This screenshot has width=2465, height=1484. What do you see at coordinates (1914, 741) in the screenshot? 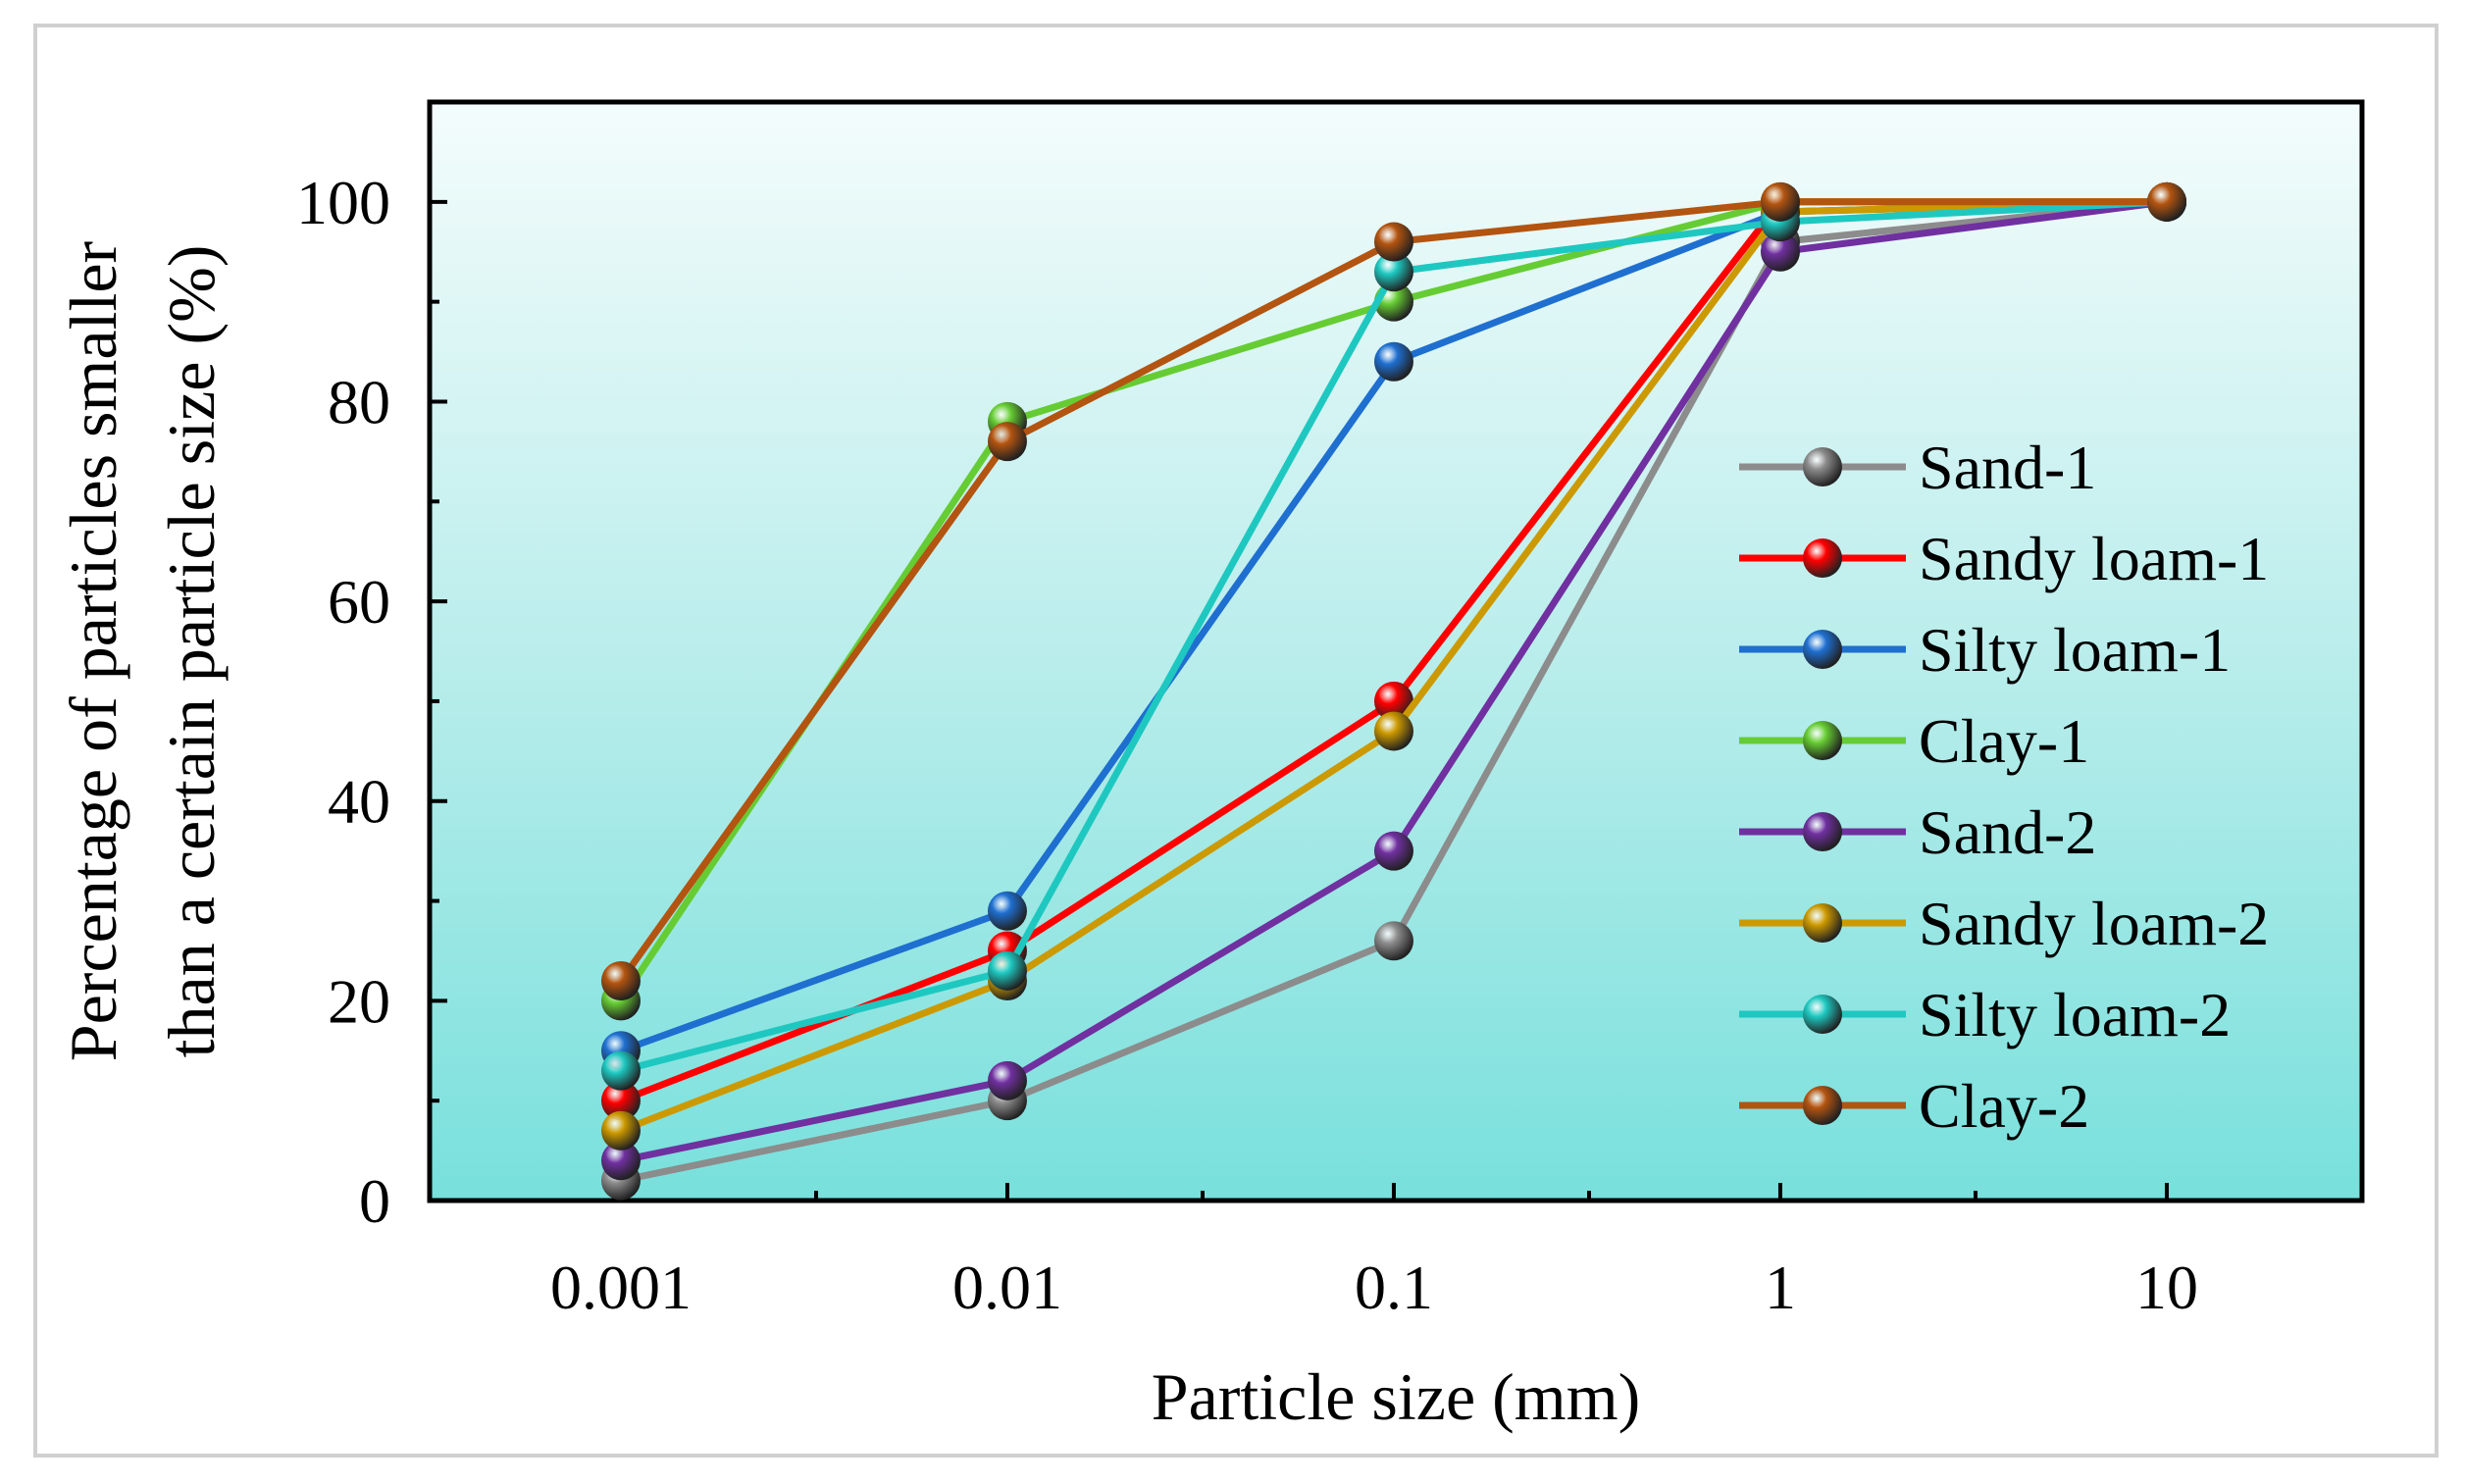
I see `legend-item: Clay-1` at bounding box center [1914, 741].